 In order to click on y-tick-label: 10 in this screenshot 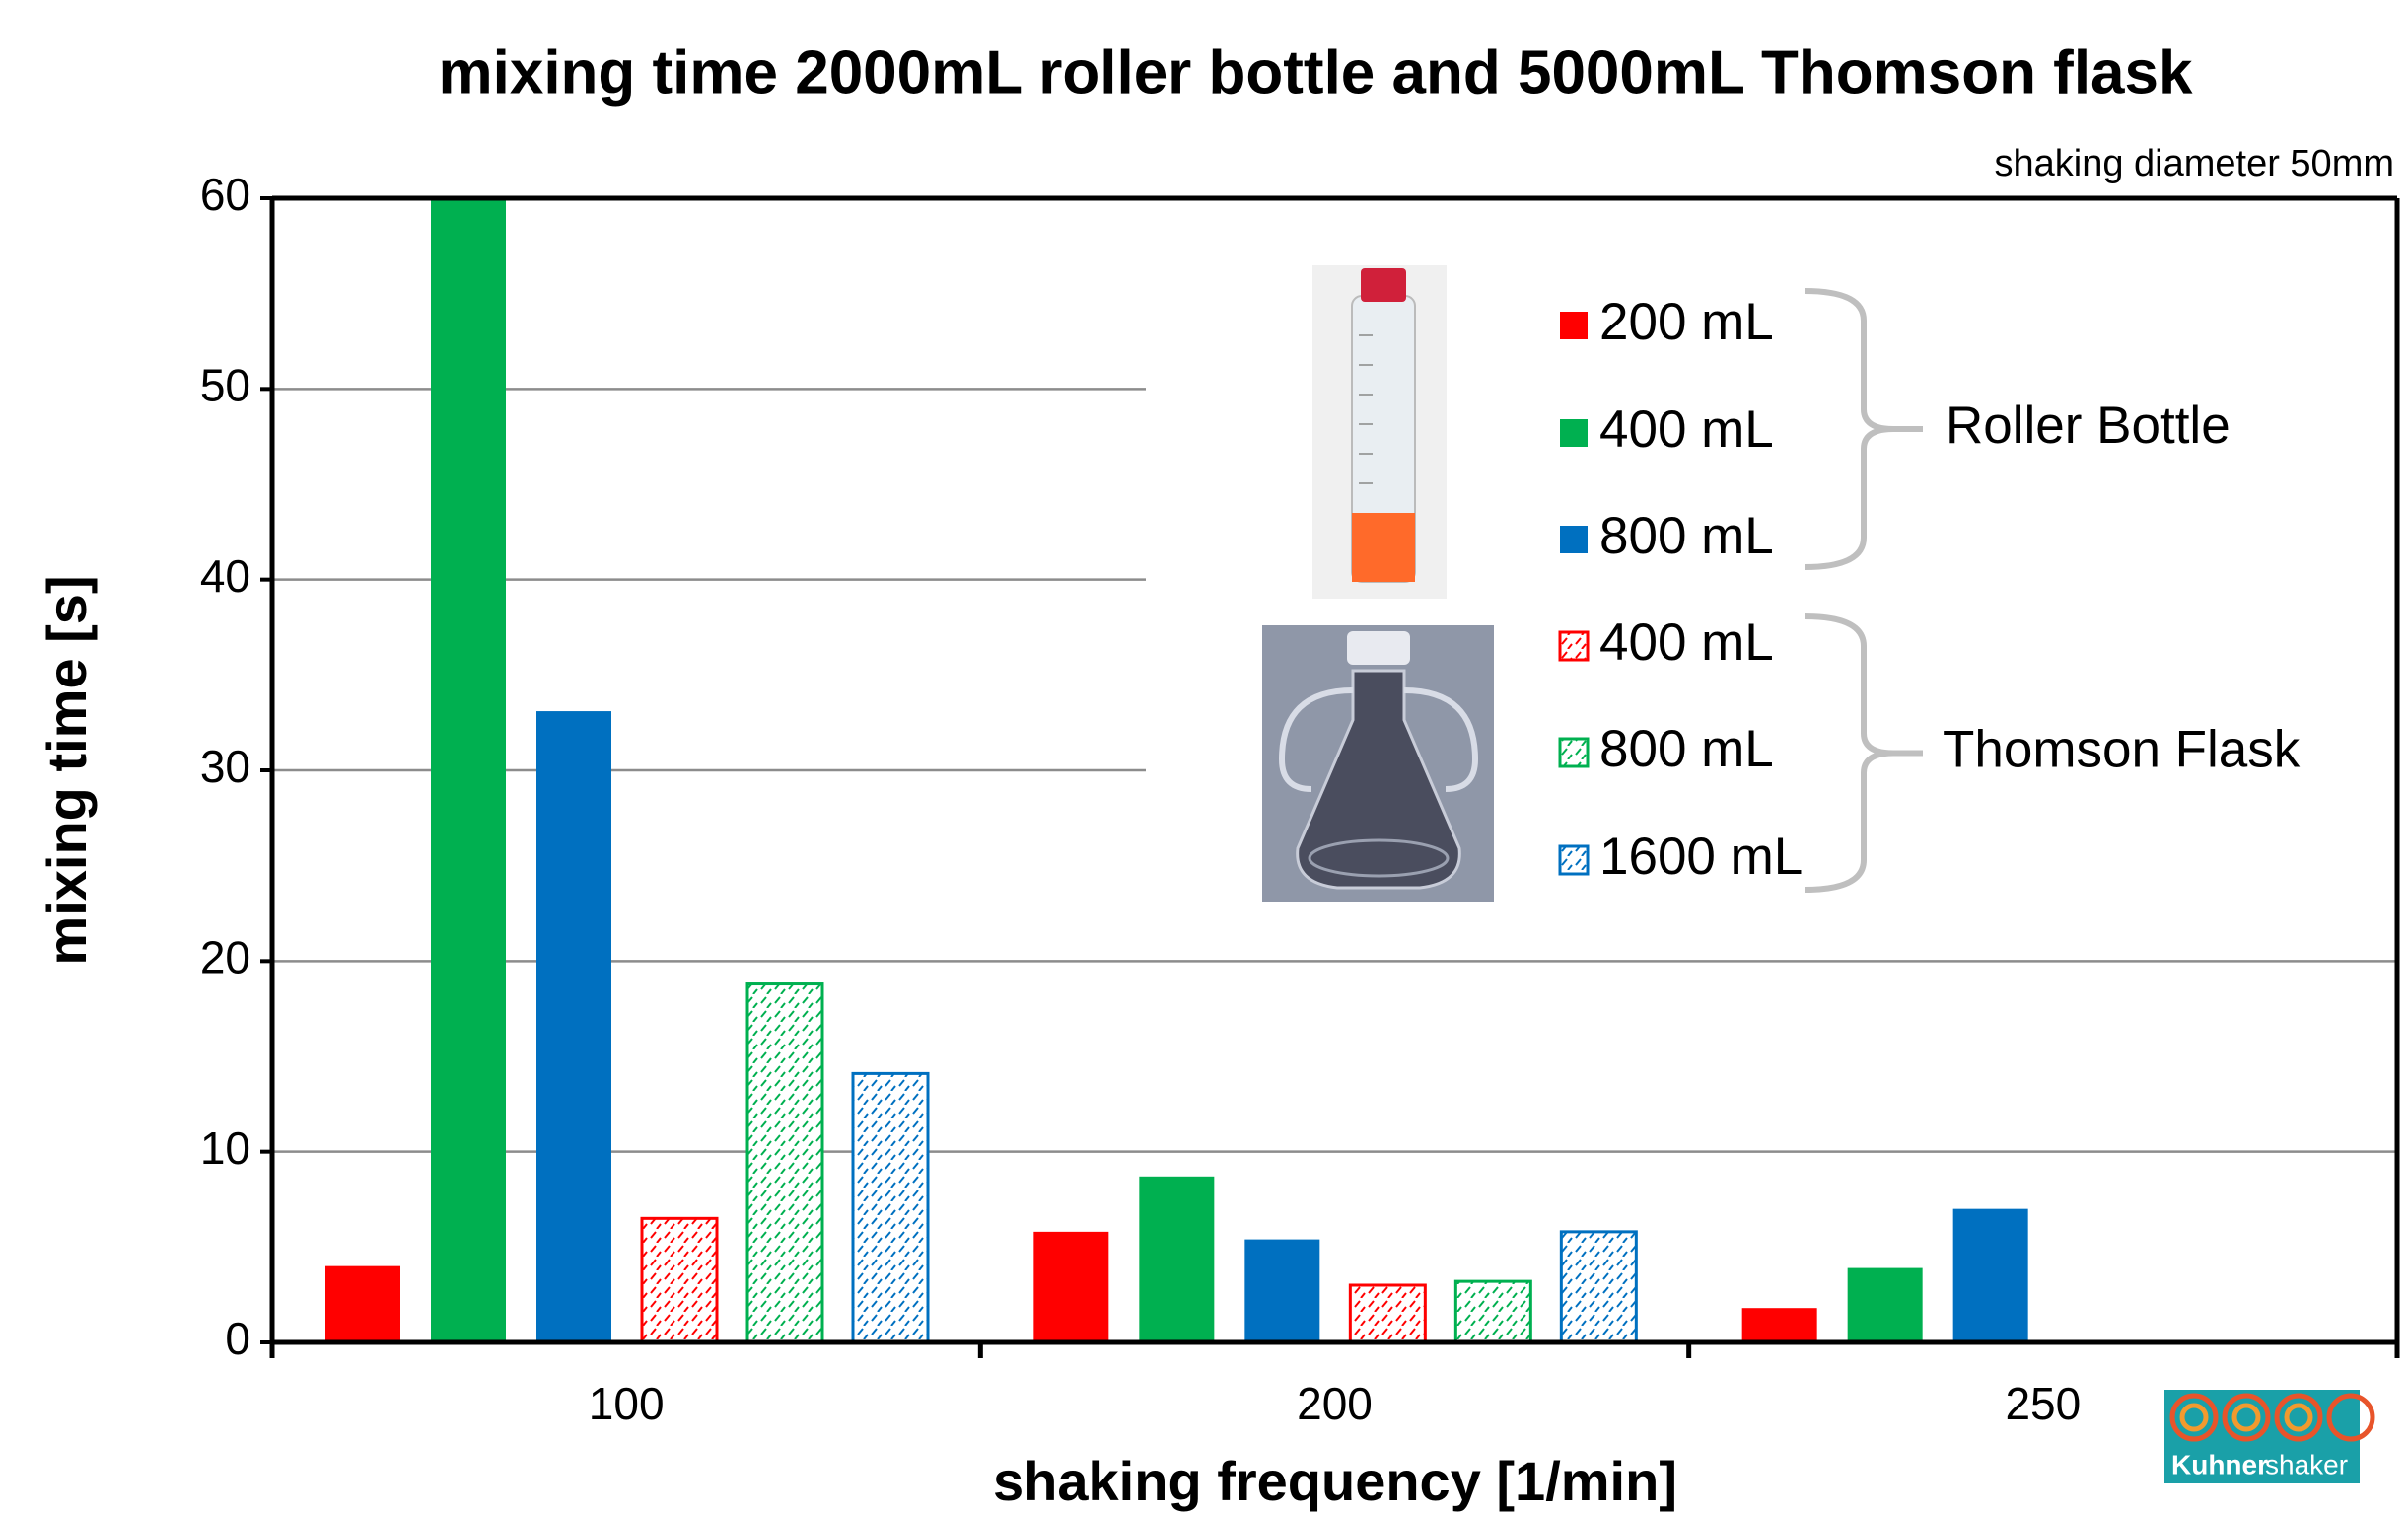, I will do `click(225, 1148)`.